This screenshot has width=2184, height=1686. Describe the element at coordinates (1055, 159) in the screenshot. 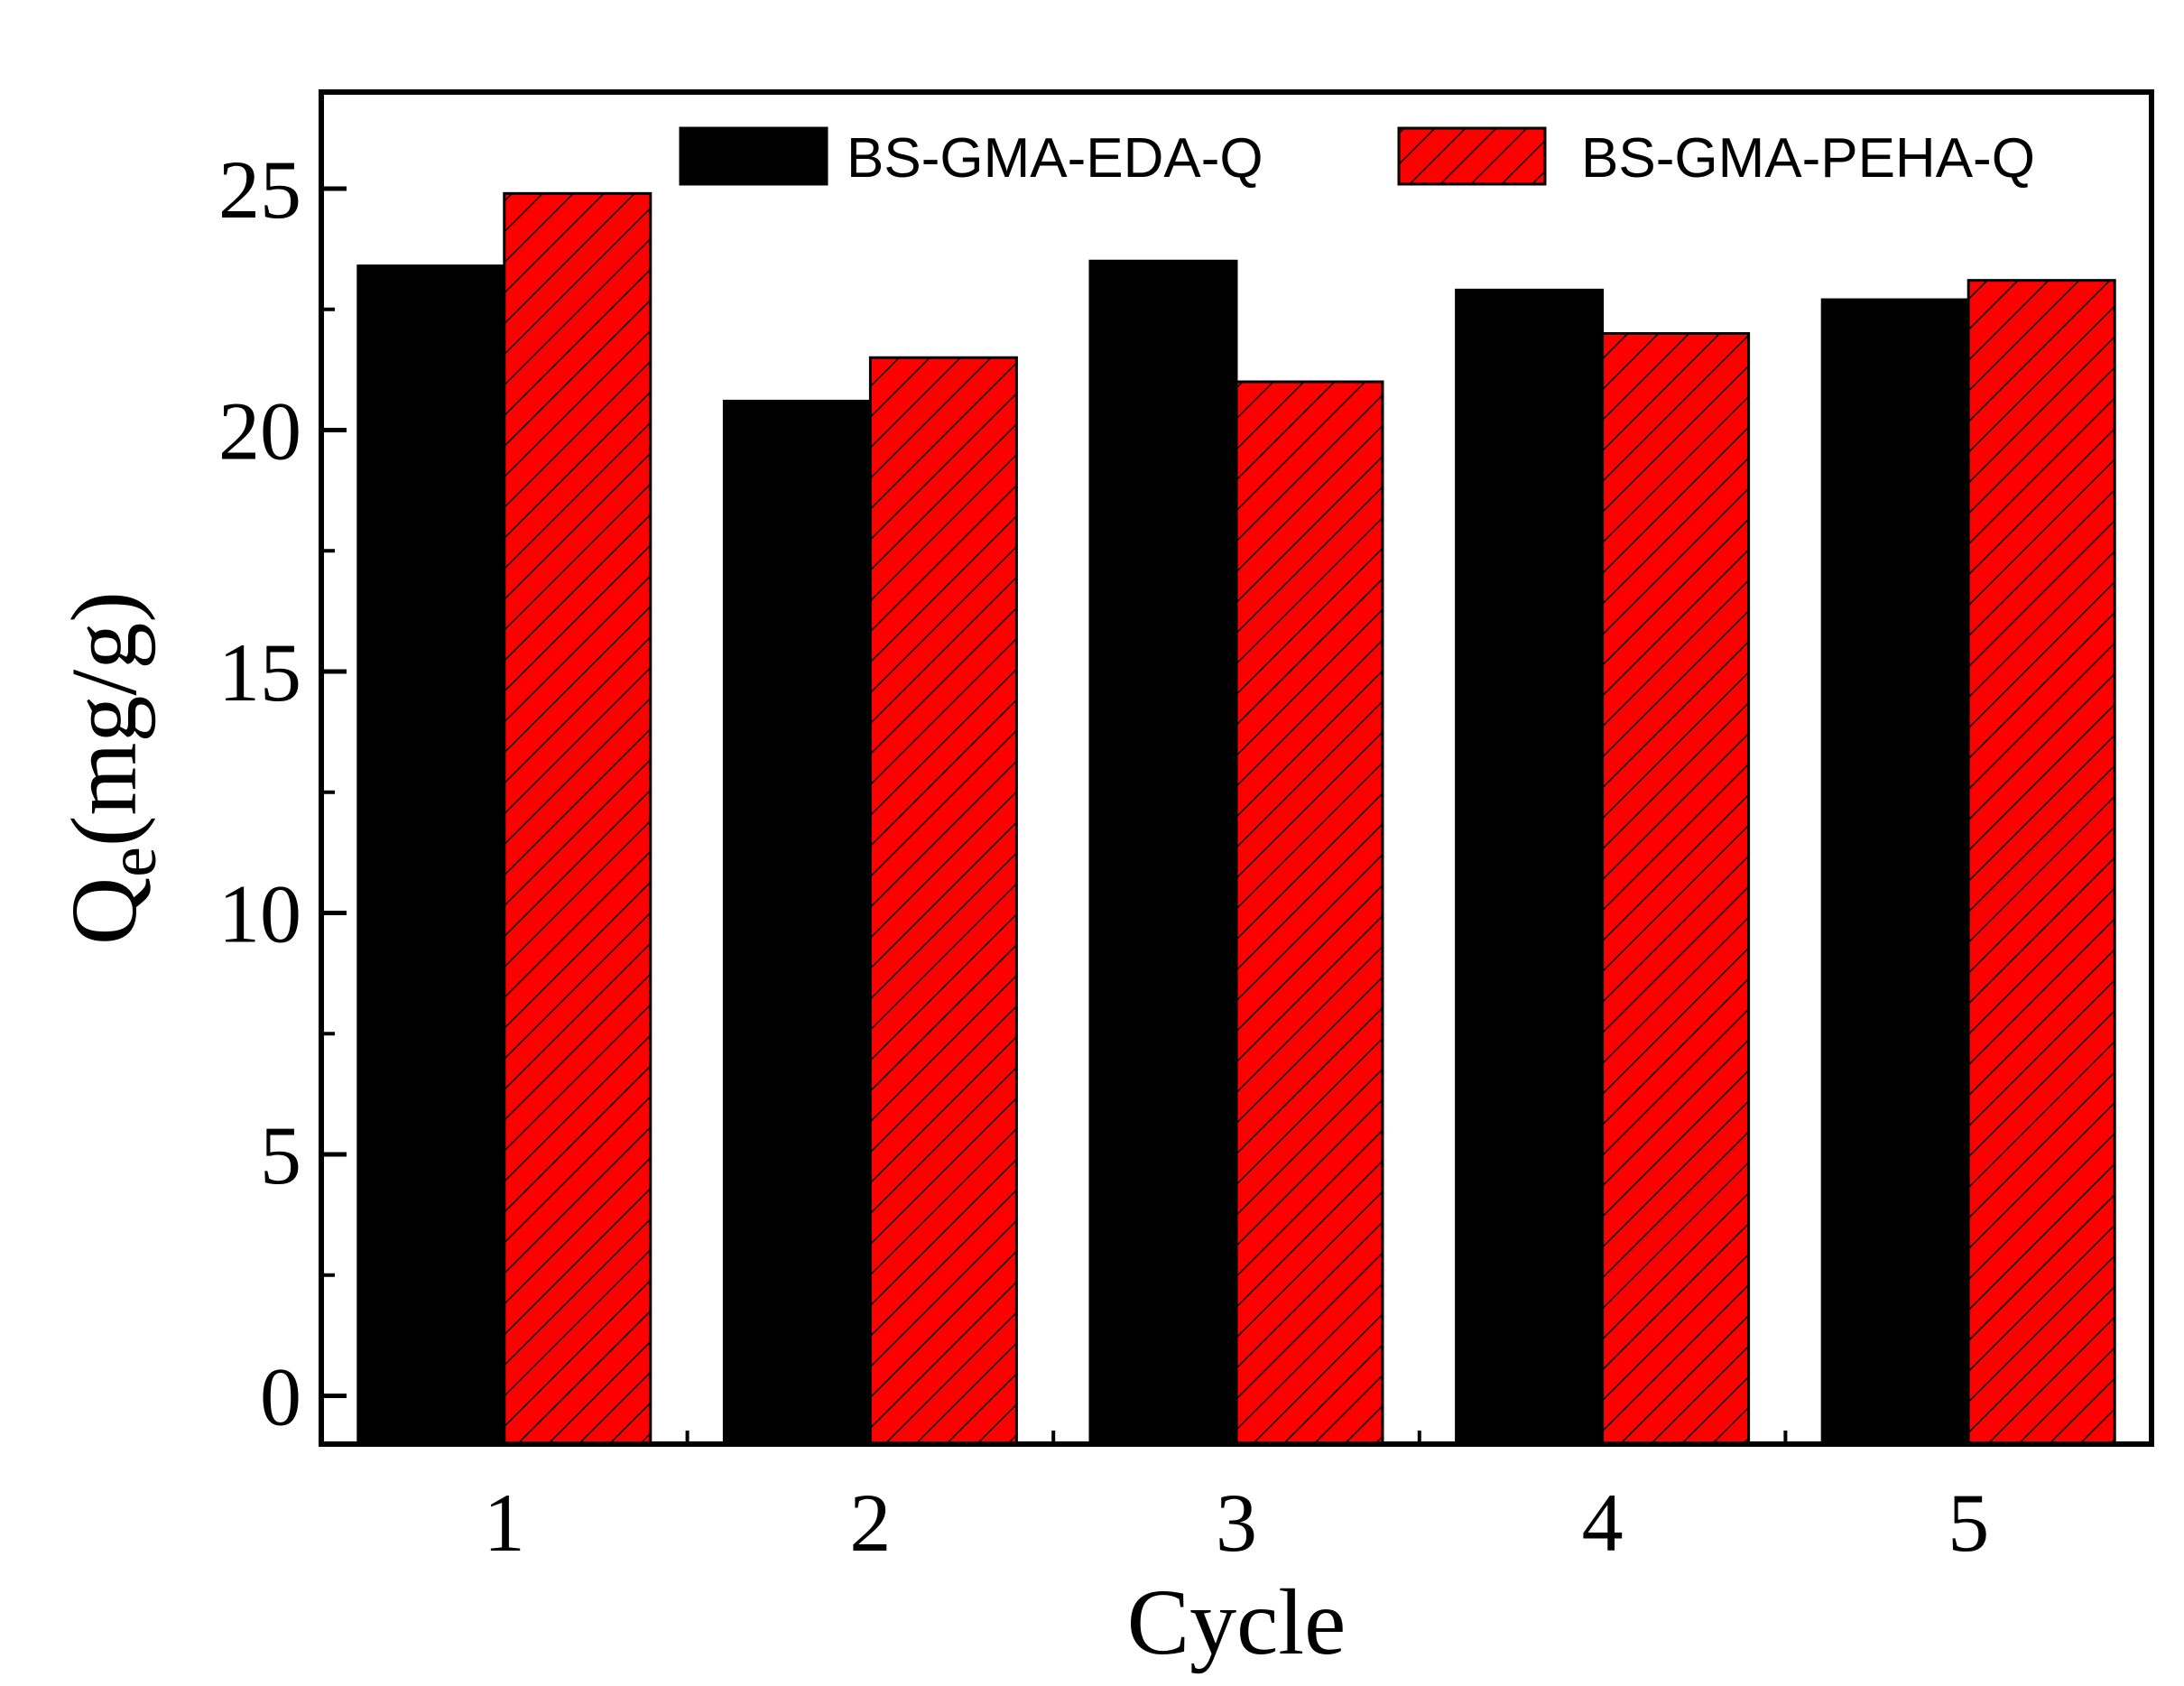

I see `legend-label-bs-gma-eda-q: BS-GMA-EDA-Q` at that location.